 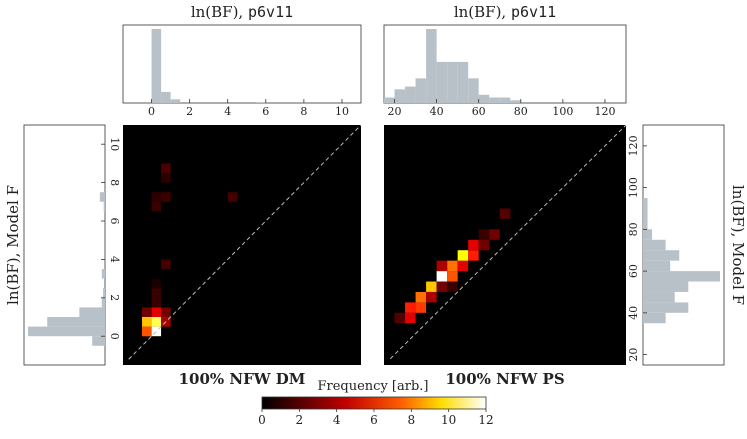 I want to click on colorbar-tick-label: 0, so click(x=262, y=420).